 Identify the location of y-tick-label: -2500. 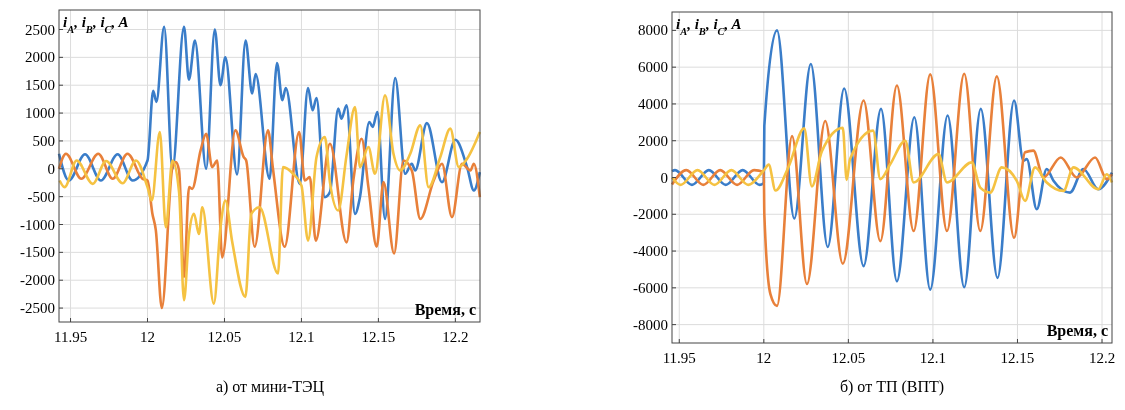
(37, 308).